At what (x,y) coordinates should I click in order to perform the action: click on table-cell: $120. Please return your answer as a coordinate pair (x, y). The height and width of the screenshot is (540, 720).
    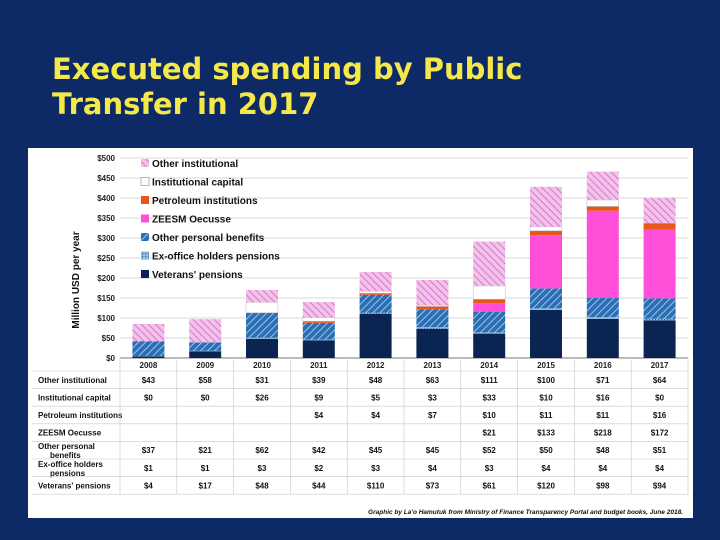
    Looking at the image, I should click on (546, 485).